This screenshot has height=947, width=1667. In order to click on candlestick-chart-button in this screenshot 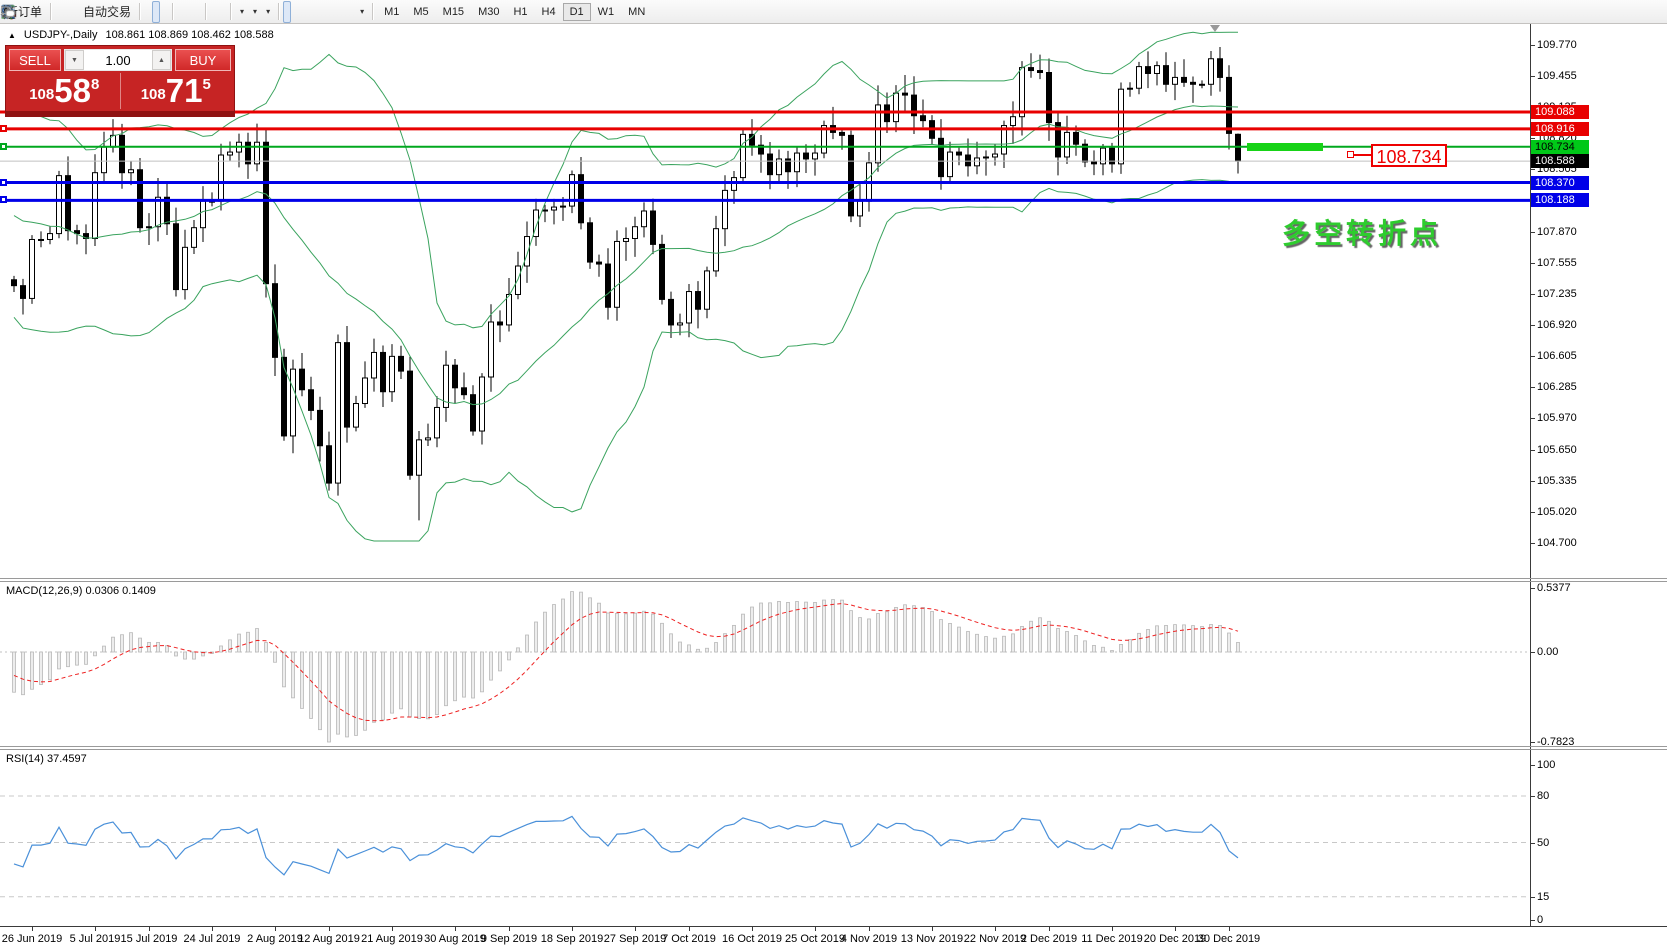, I will do `click(81, 11)`.